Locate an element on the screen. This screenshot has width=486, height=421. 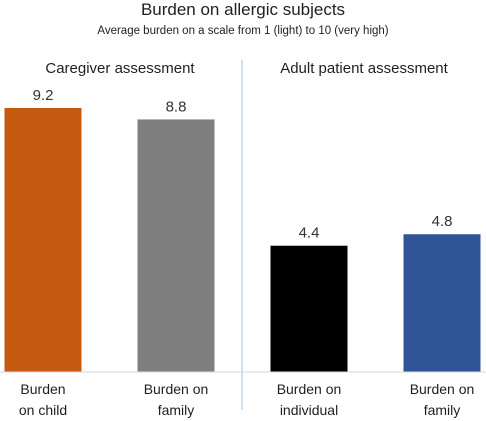
data-label-1: 9.2 is located at coordinates (43, 95).